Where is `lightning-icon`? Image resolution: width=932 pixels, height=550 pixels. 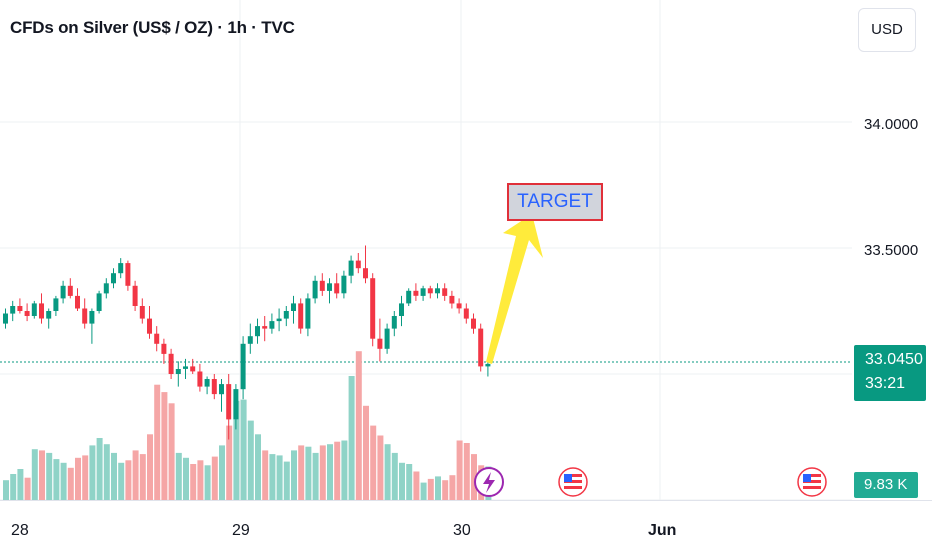 lightning-icon is located at coordinates (489, 482).